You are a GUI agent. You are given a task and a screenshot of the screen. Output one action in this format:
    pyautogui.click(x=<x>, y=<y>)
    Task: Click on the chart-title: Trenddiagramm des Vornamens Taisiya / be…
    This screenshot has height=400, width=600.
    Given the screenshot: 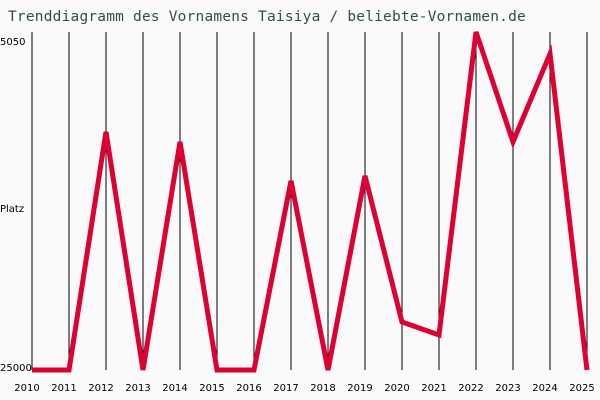 What is the action you would take?
    pyautogui.click(x=267, y=17)
    